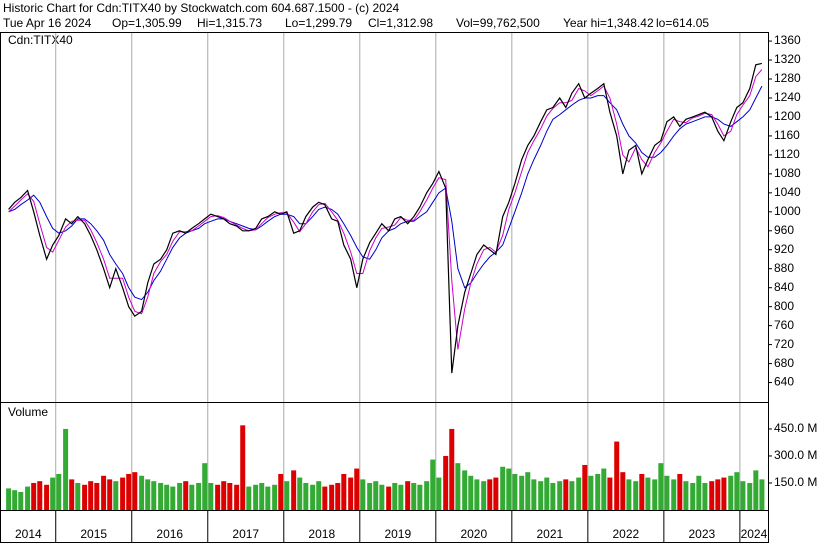  What do you see at coordinates (784, 344) in the screenshot?
I see `y-tick-label: 720` at bounding box center [784, 344].